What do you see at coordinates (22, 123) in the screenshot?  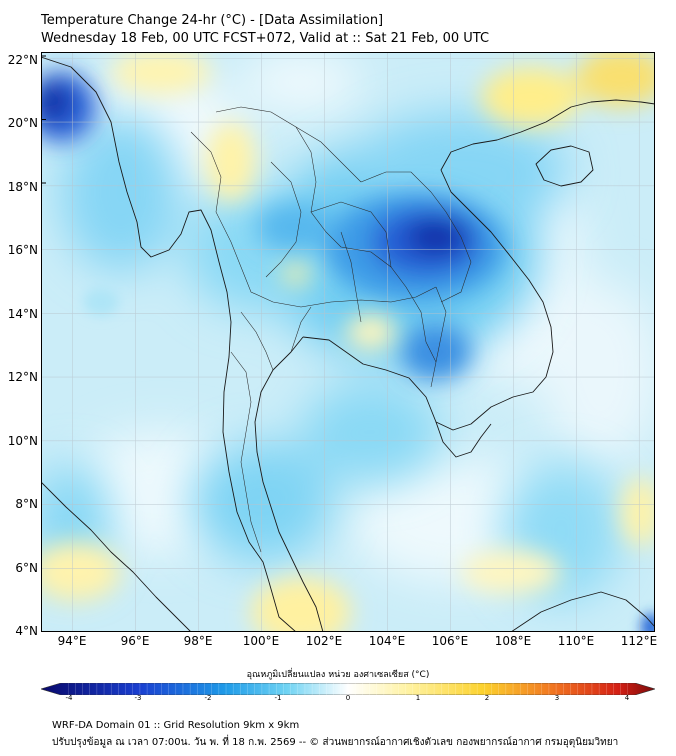 I see `lat-label-20n: 20°N` at bounding box center [22, 123].